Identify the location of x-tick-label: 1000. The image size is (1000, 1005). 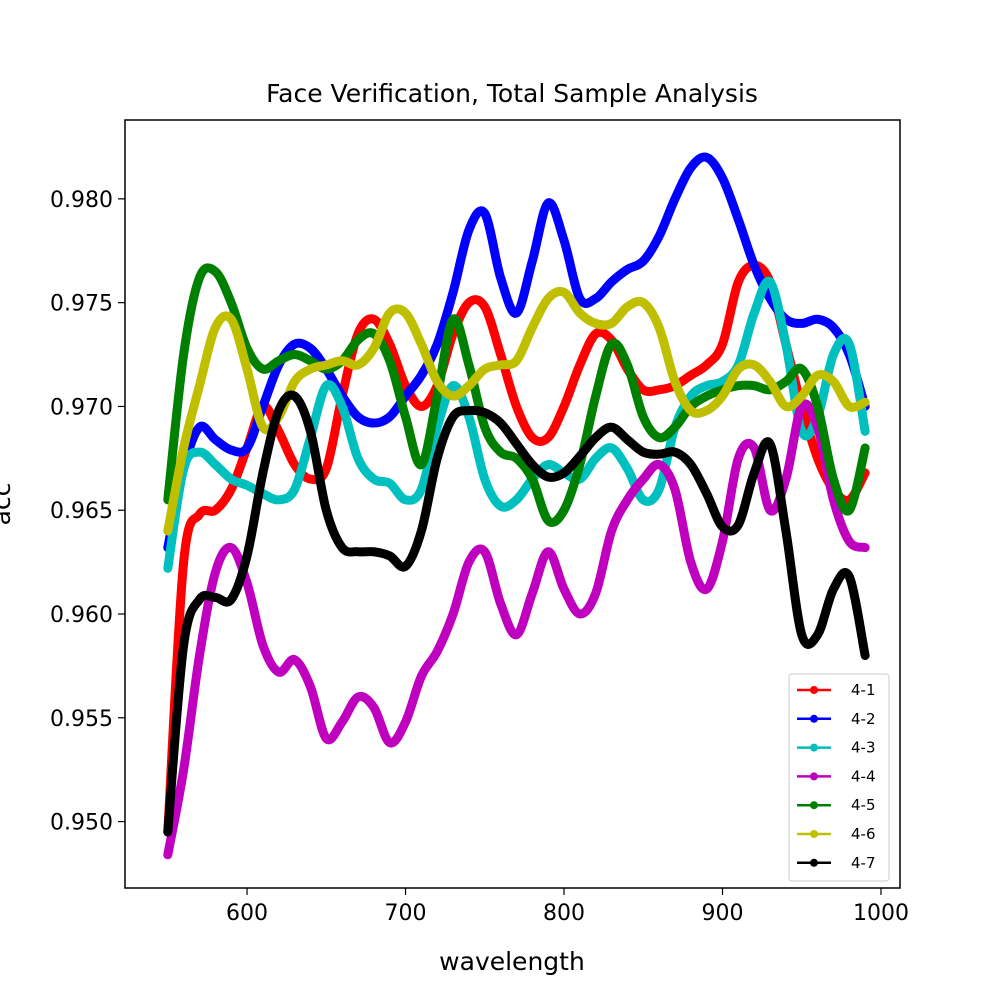
(881, 913).